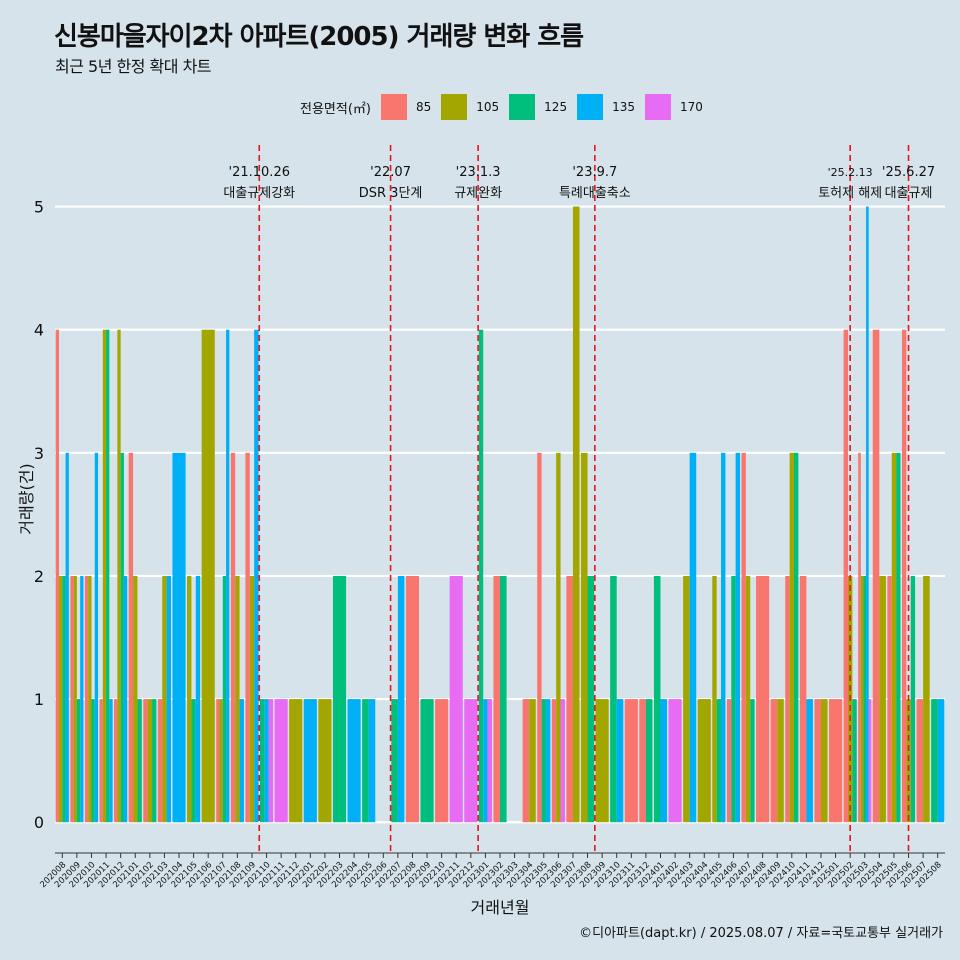  What do you see at coordinates (556, 107) in the screenshot?
I see `legend-label-125: 125` at bounding box center [556, 107].